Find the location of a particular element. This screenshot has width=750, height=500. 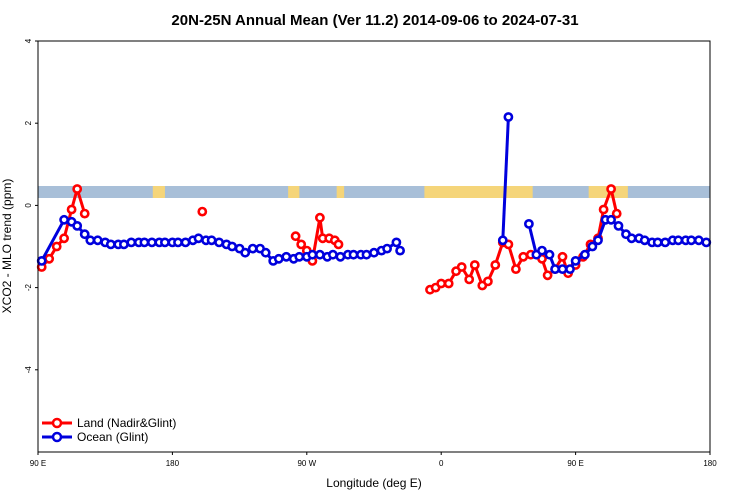

x-tick-label: 0 is located at coordinates (441, 463).